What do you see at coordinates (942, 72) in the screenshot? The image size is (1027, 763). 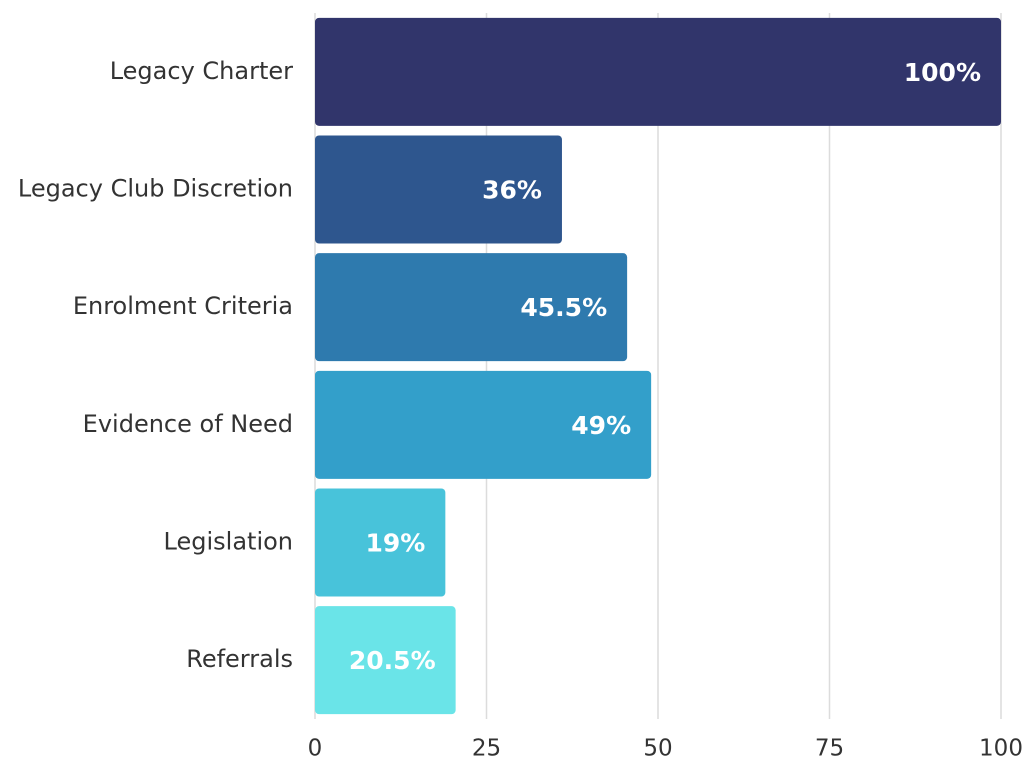 I see `value-label: 100%` at bounding box center [942, 72].